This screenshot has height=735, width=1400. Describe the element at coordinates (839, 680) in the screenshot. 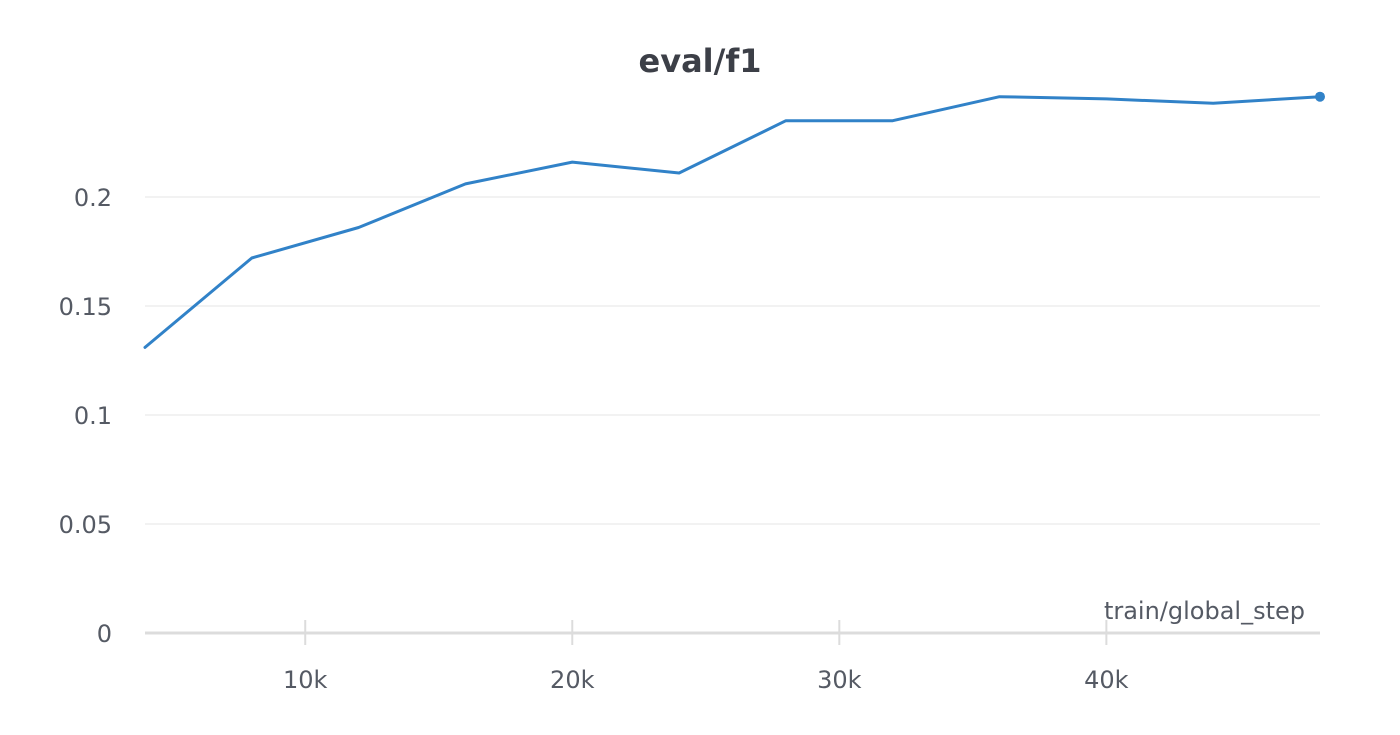

I see `x-tick-label: 30k` at that location.